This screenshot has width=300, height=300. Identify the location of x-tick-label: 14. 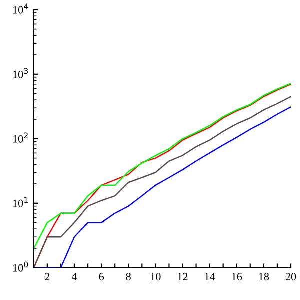
(210, 276).